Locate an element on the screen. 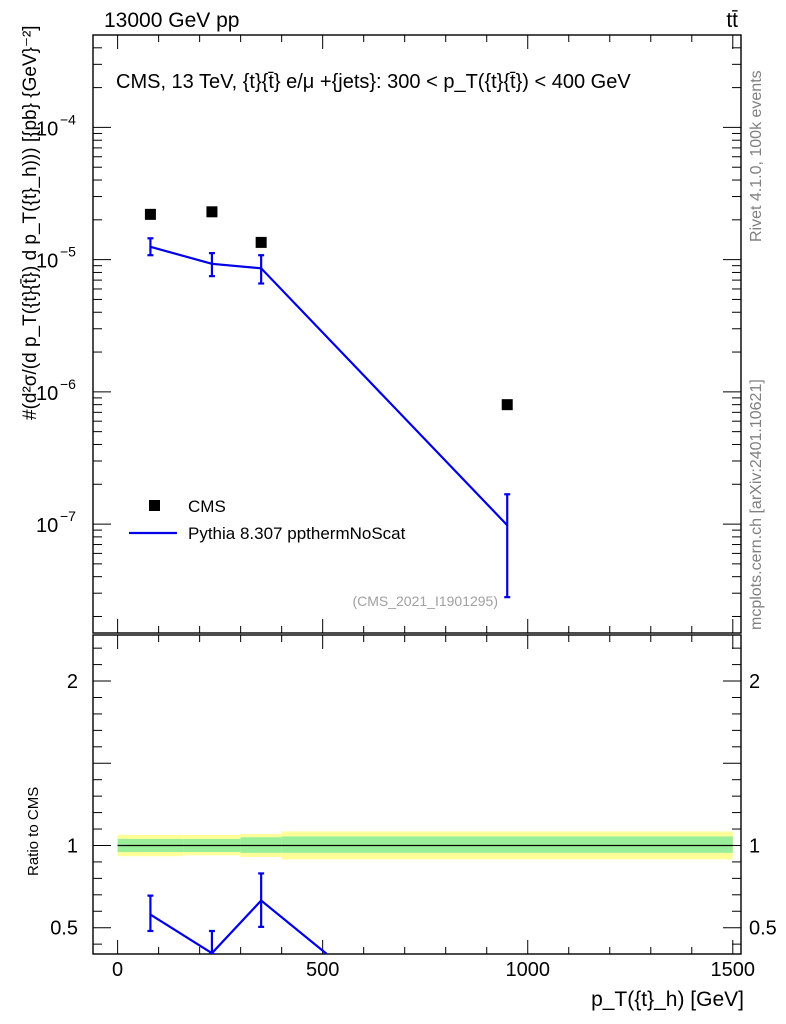 The height and width of the screenshot is (1024, 786). ratio-band-inner is located at coordinates (507, 844).